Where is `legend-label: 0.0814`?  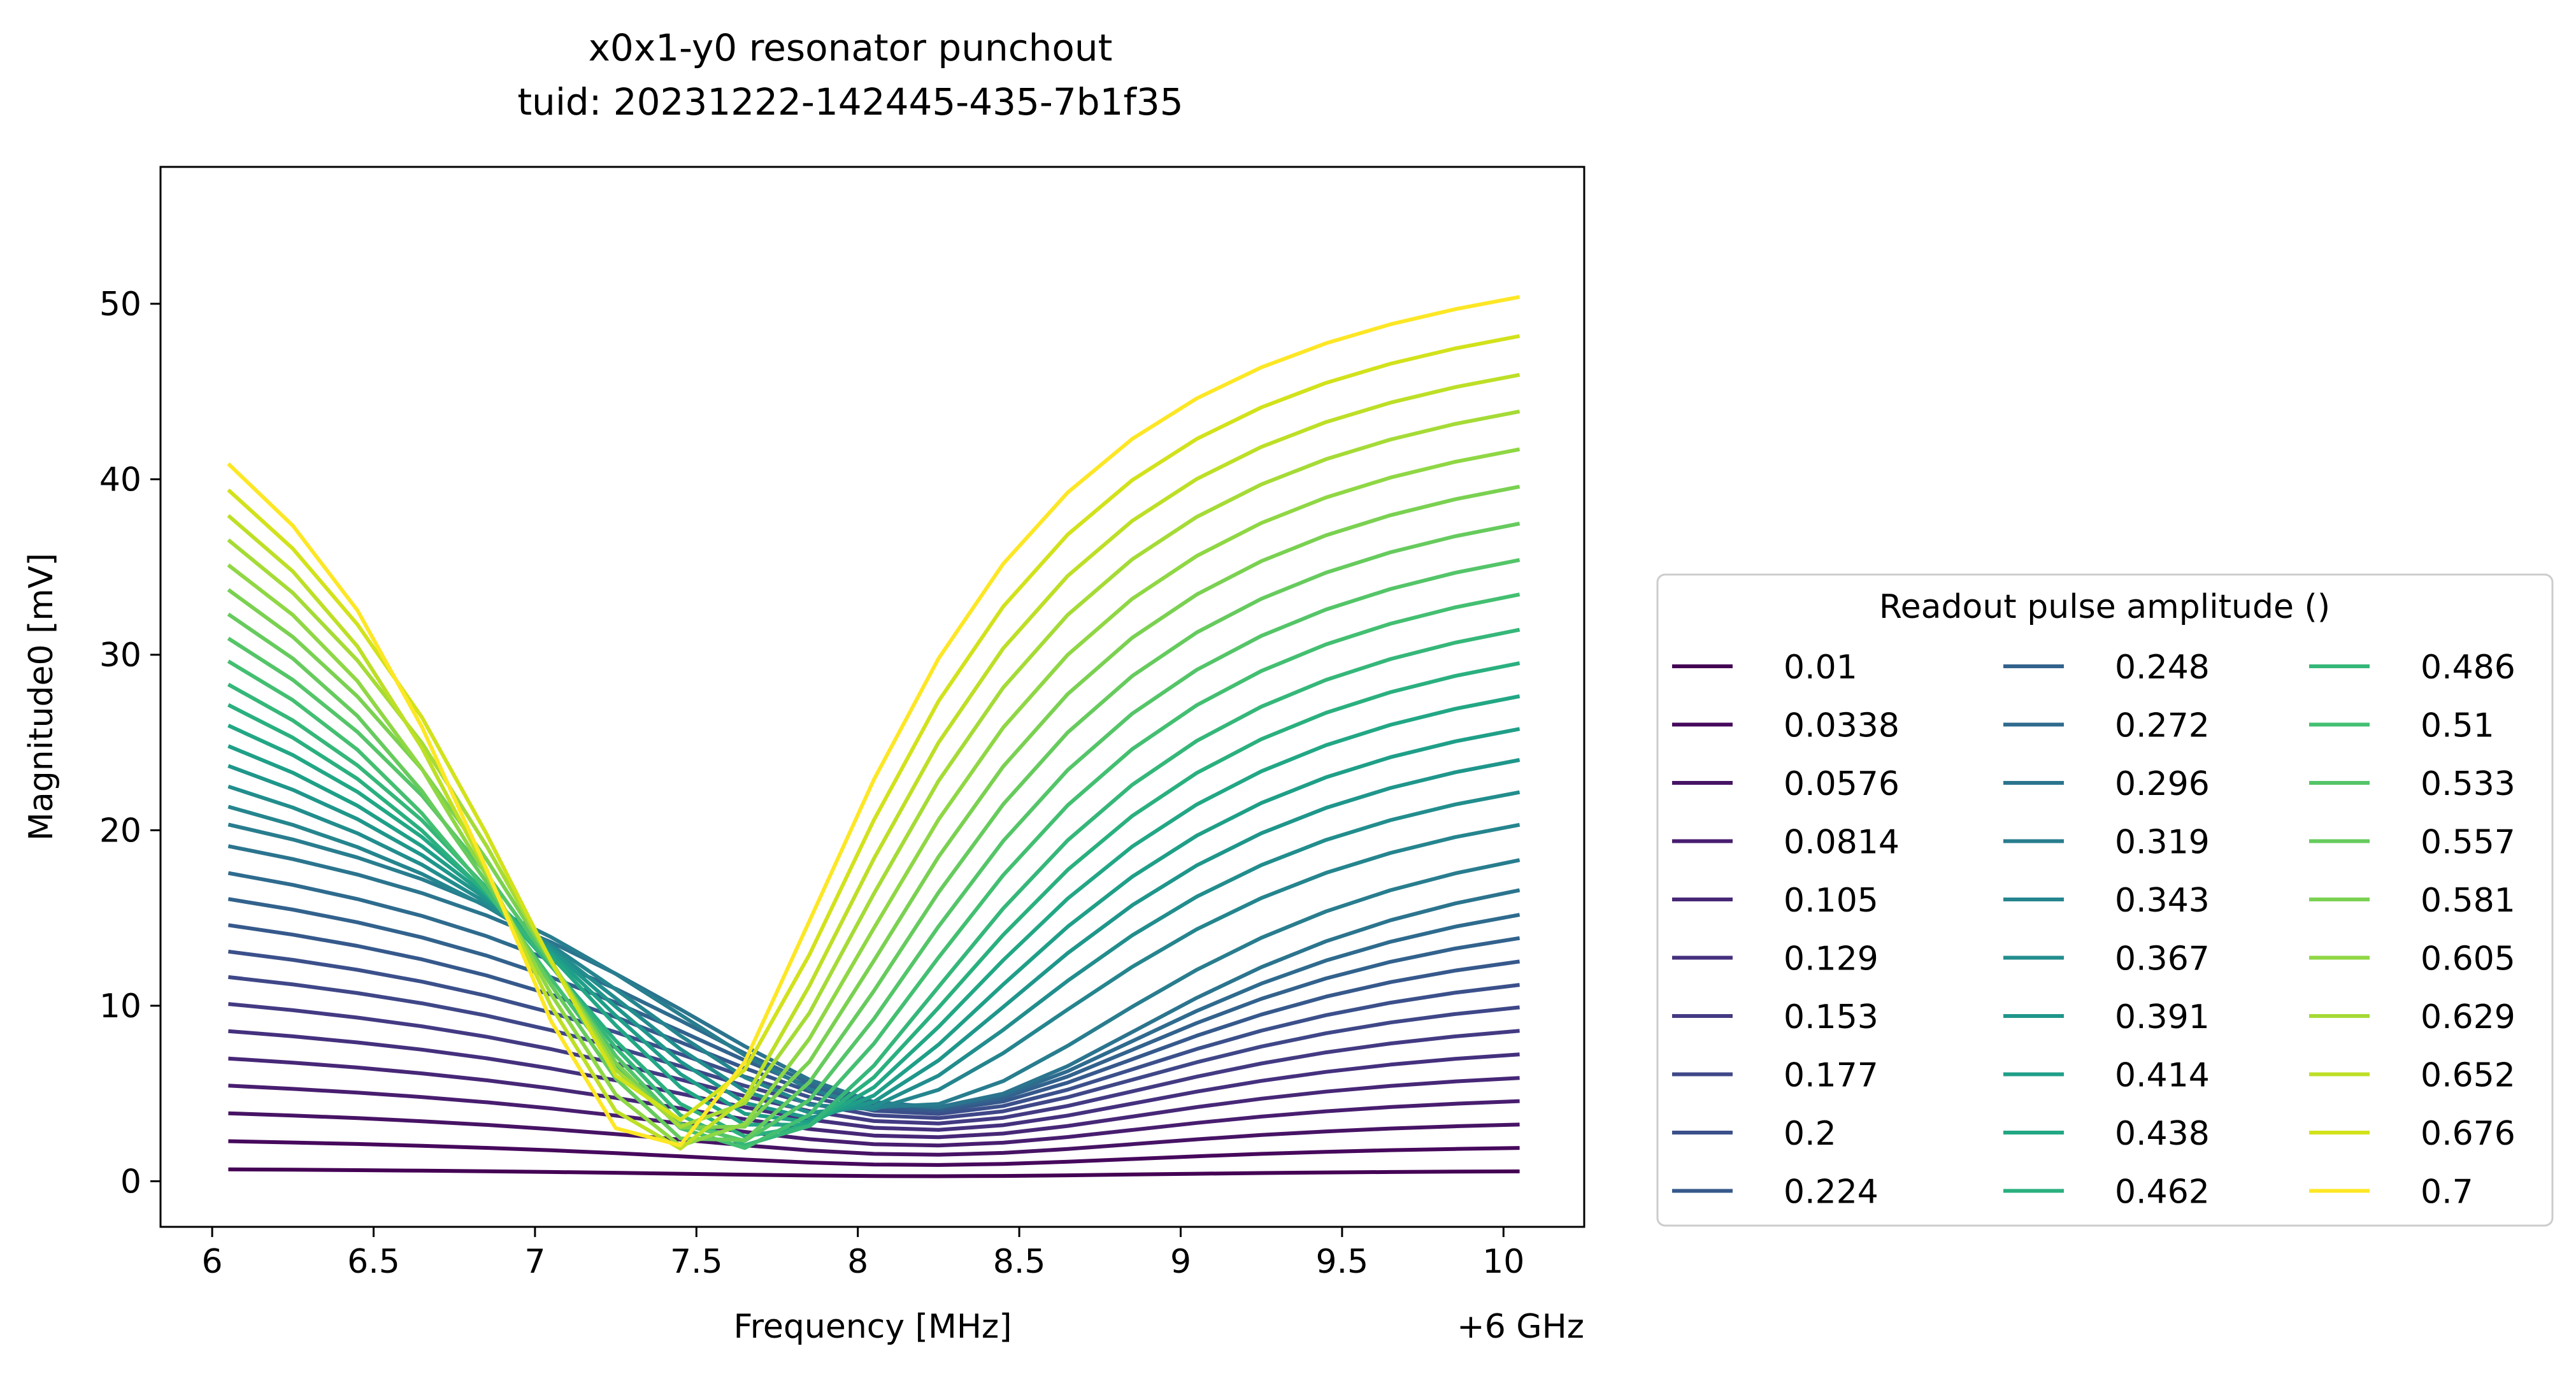 legend-label: 0.0814 is located at coordinates (1842, 843).